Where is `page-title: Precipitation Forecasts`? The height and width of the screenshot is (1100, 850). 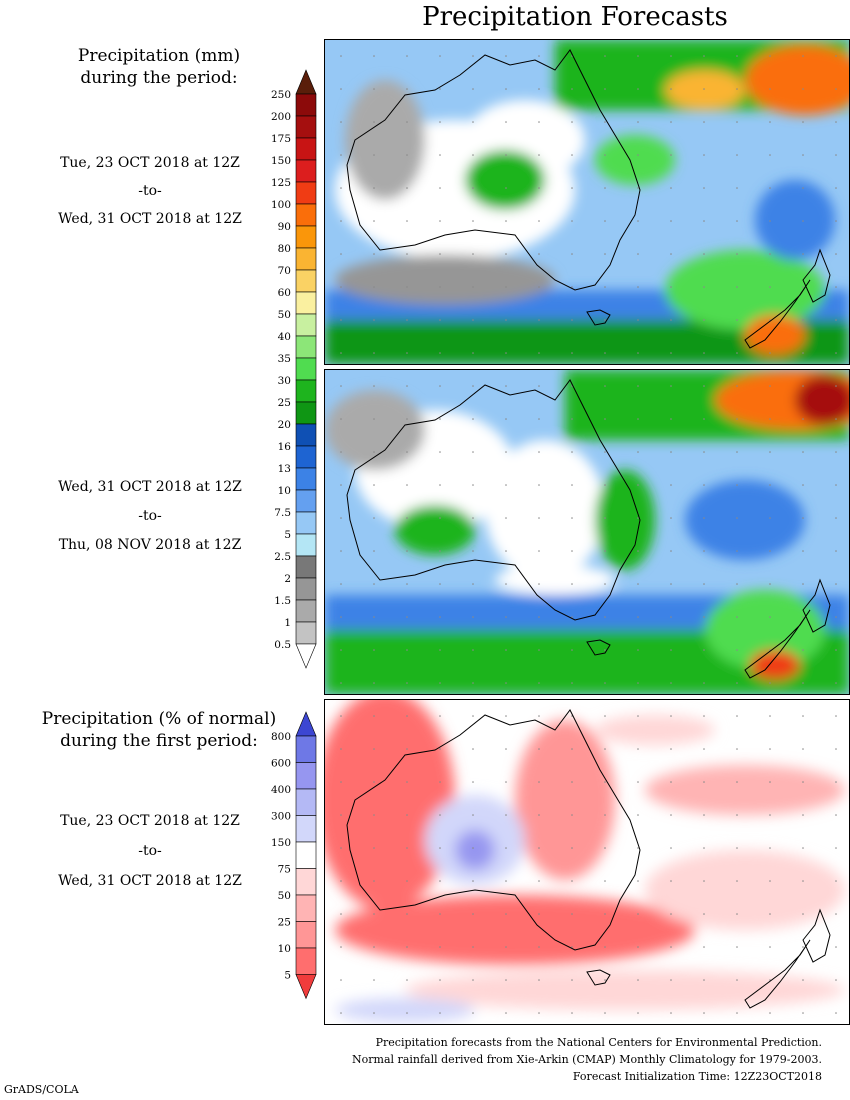 page-title: Precipitation Forecasts is located at coordinates (575, 17).